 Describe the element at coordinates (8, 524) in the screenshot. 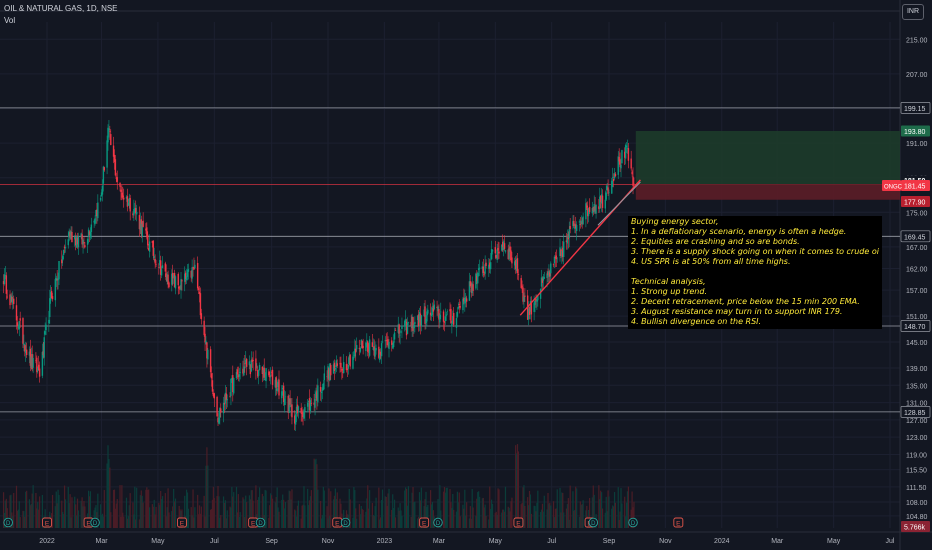

I see `dividend-marker-glyph-0: D` at that location.